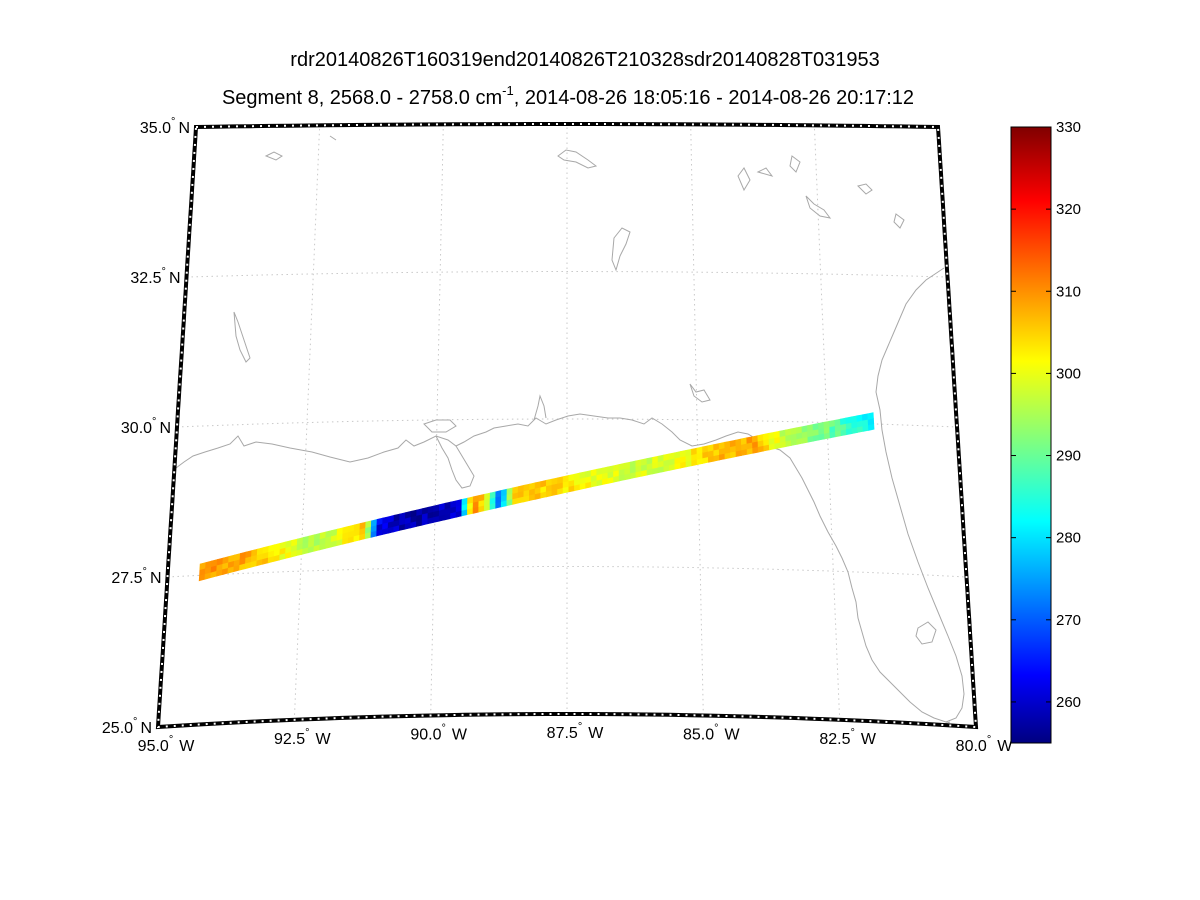 This screenshot has height=900, width=1200. I want to click on lat-tick-label-3: 27.5° N, so click(136, 576).